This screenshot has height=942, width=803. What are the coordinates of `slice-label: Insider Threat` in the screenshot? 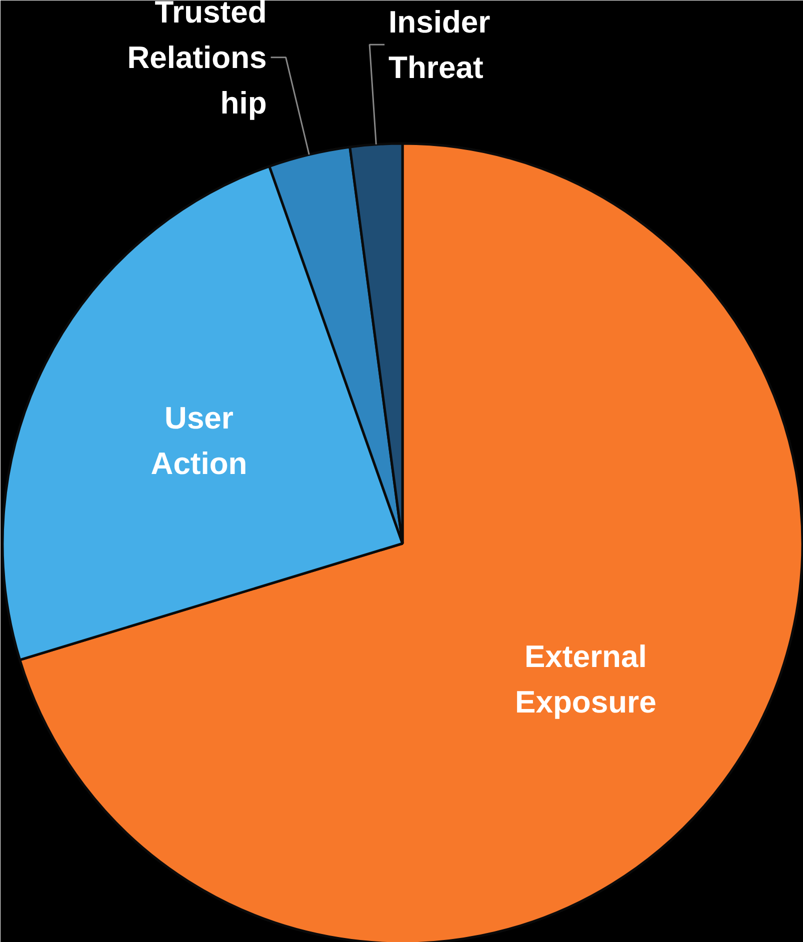 It's located at (439, 44).